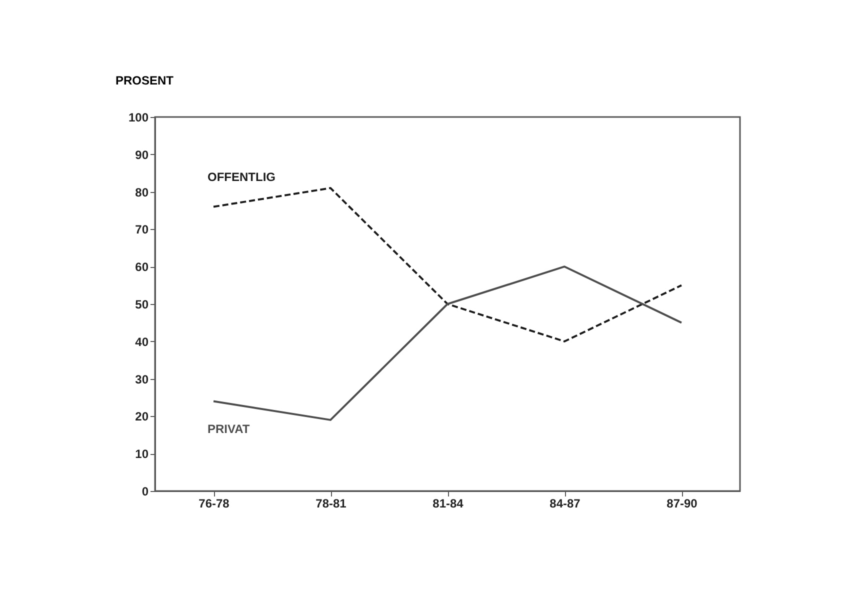 This screenshot has width=868, height=592. What do you see at coordinates (142, 229) in the screenshot?
I see `y-tick-label: 70` at bounding box center [142, 229].